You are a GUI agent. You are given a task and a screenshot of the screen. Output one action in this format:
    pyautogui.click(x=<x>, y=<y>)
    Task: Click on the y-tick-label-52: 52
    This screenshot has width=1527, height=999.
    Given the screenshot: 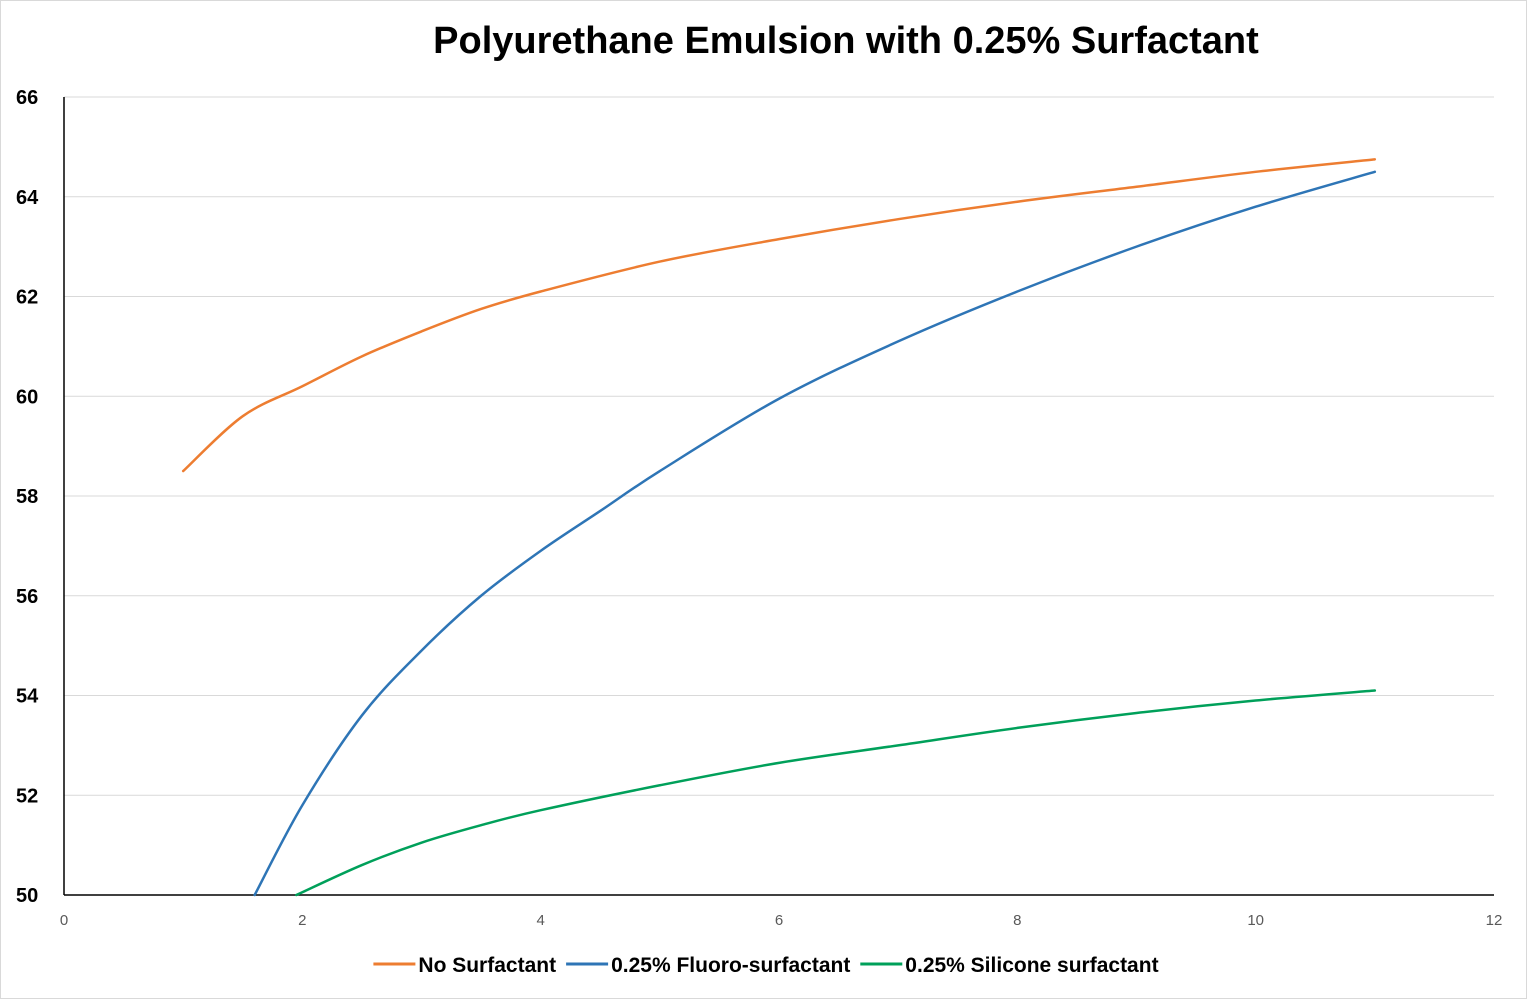 What is the action you would take?
    pyautogui.click(x=27, y=796)
    